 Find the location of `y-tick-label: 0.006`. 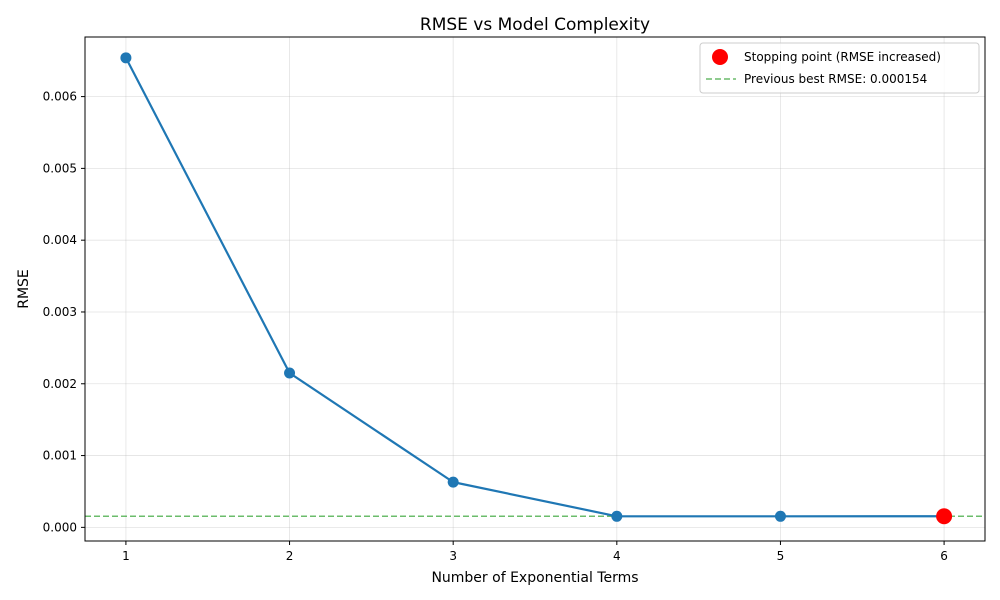

y-tick-label: 0.006 is located at coordinates (60, 97).